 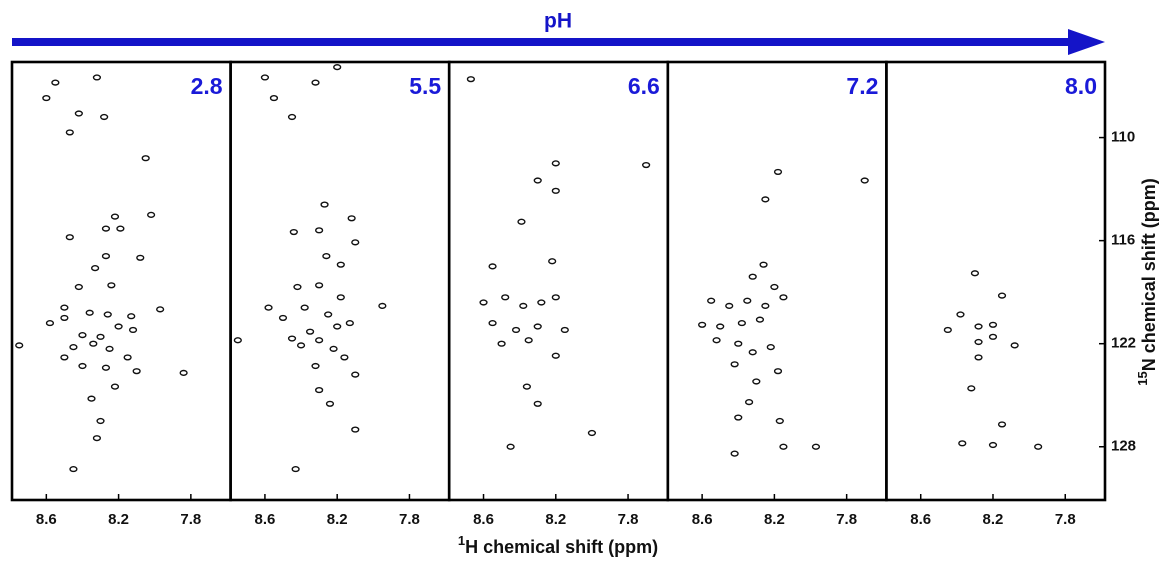 I want to click on y-label-text: N chemical shift (ppm), so click(x=1149, y=274).